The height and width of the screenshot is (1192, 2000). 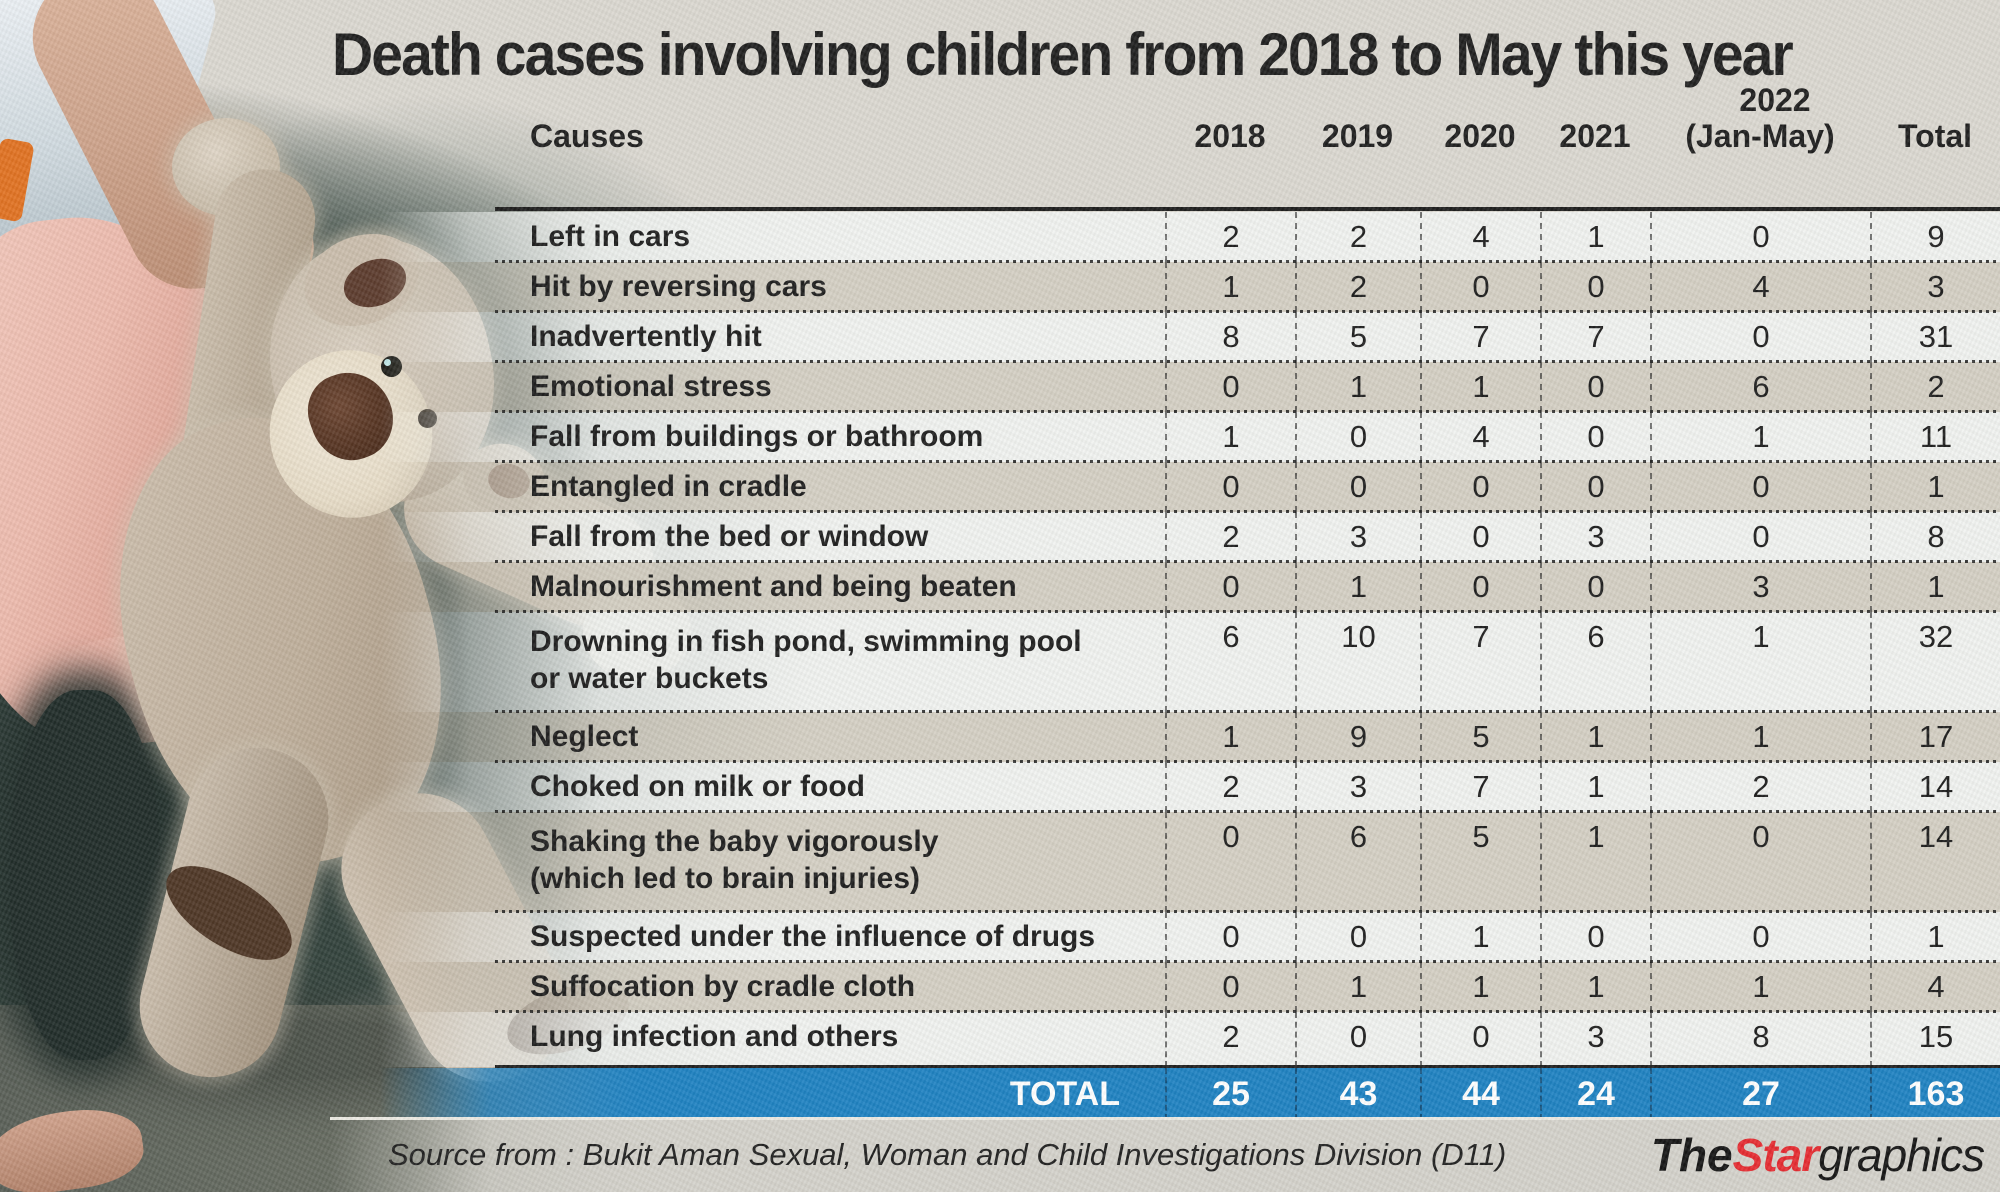 I want to click on year-column-headers: 2018 2019 2020 2021 (Jan-May) Total, so click(x=1582, y=136).